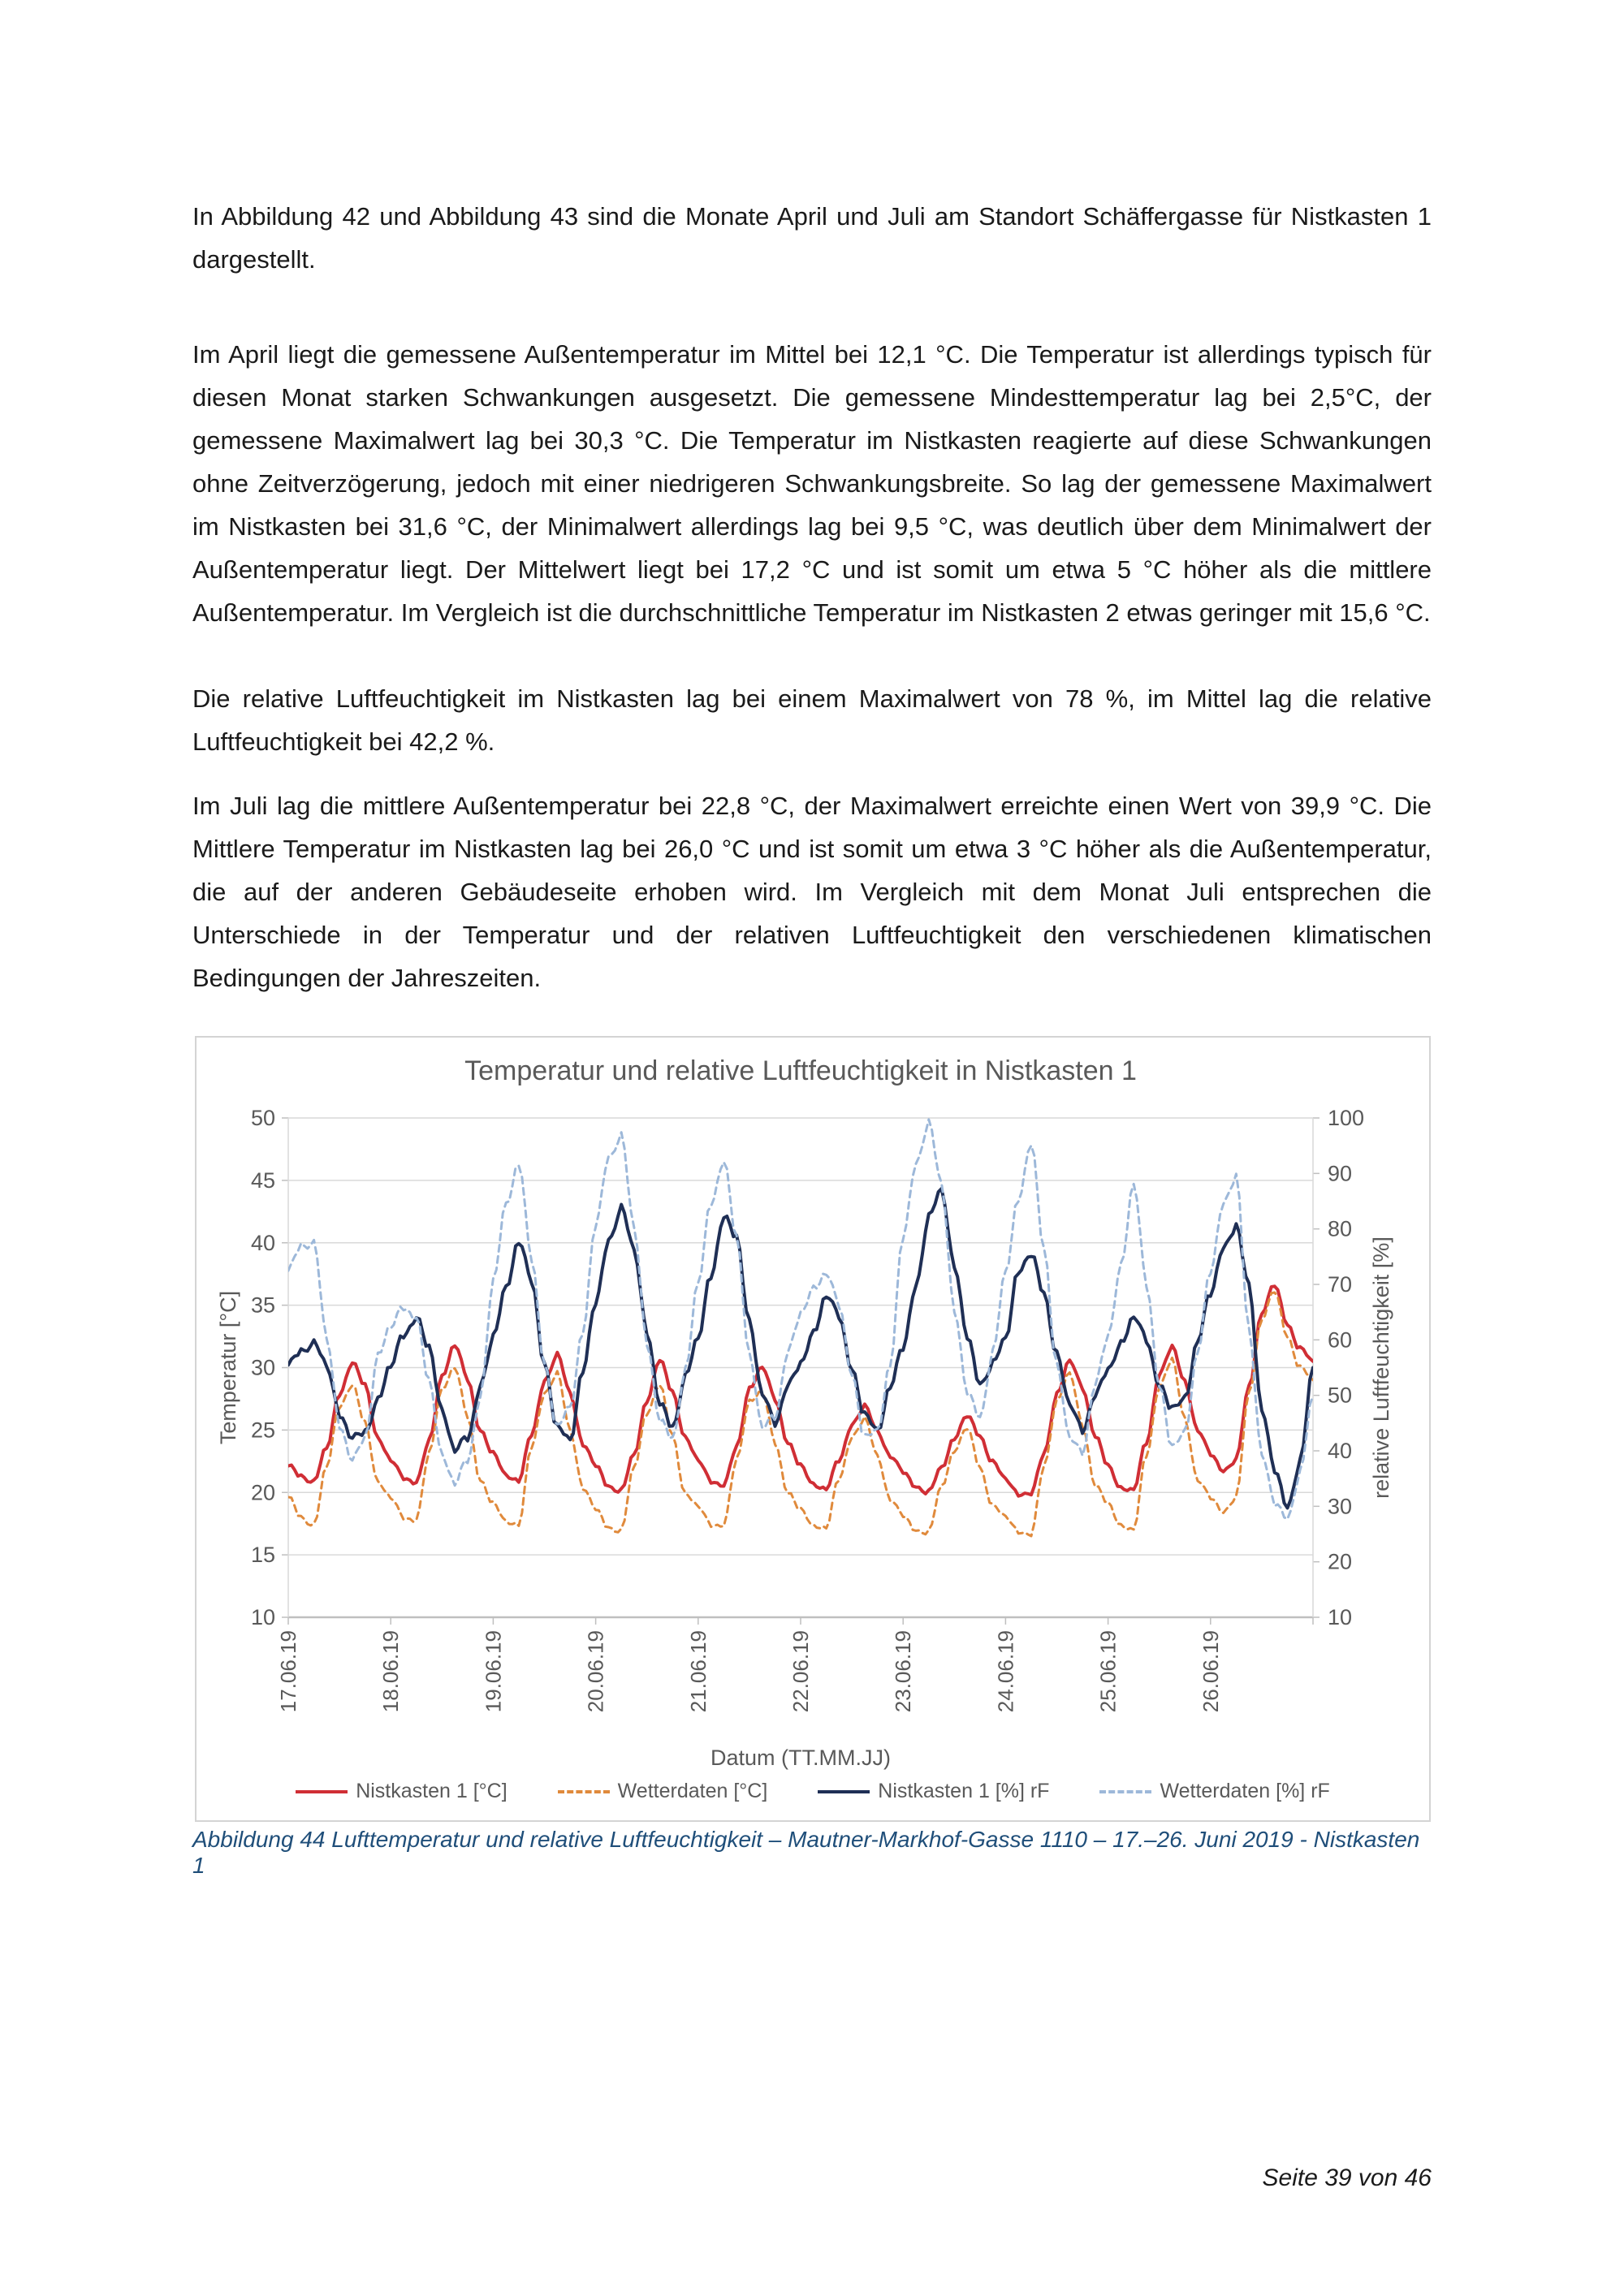  I want to click on y-left-tick-label: 25, so click(263, 1430).